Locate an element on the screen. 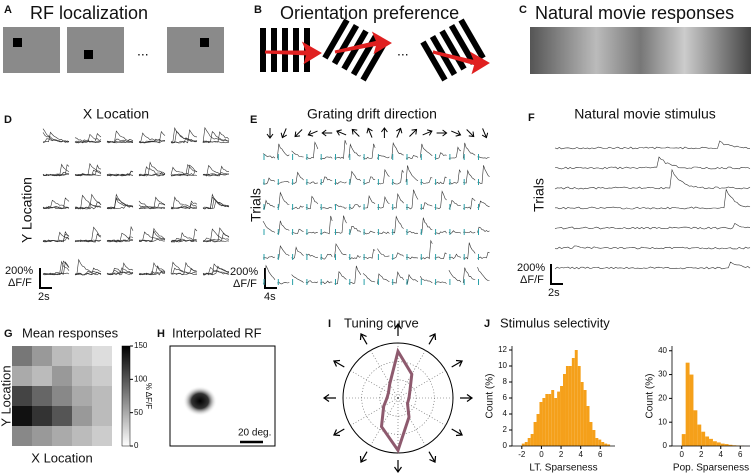  y-axis-label: Y Location is located at coordinates (6, 395).